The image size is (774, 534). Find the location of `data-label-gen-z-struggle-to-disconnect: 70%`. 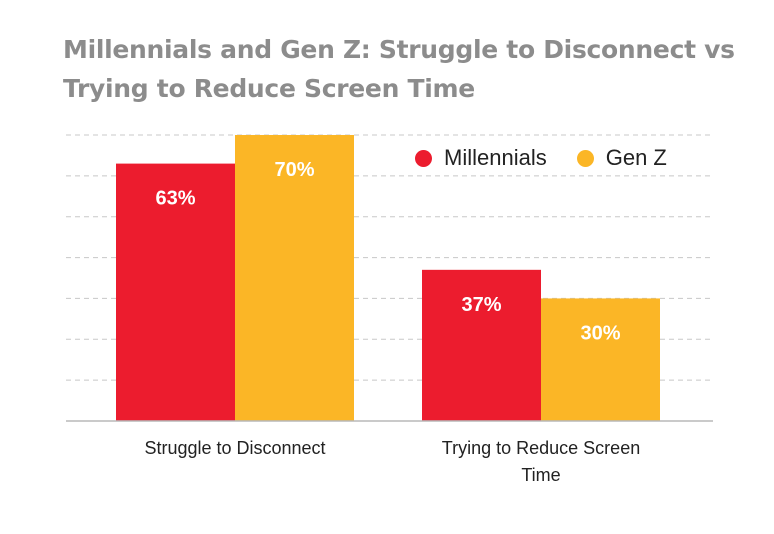

data-label-gen-z-struggle-to-disconnect: 70% is located at coordinates (294, 170).